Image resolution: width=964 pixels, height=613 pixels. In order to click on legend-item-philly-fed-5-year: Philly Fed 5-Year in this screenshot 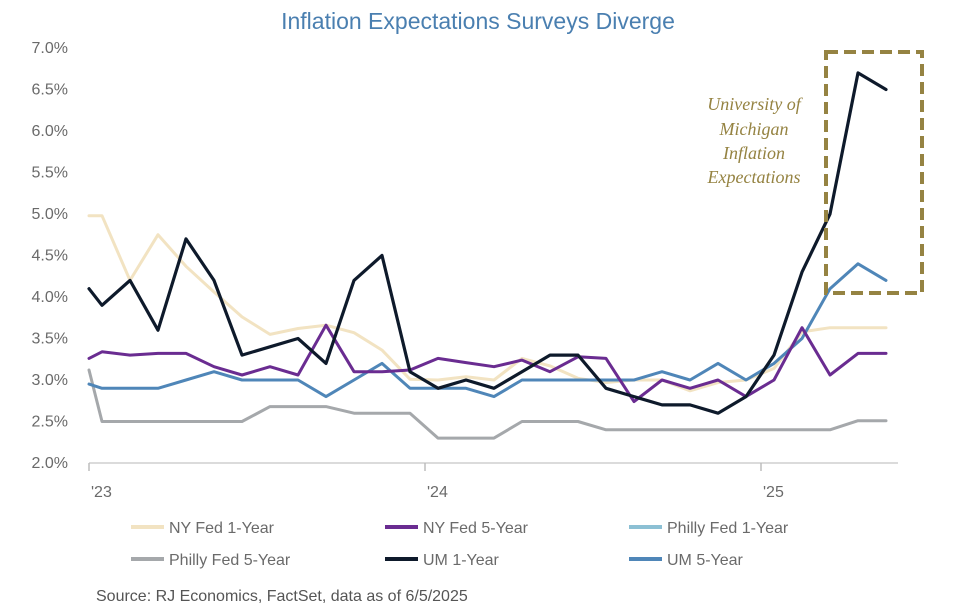, I will do `click(211, 560)`.